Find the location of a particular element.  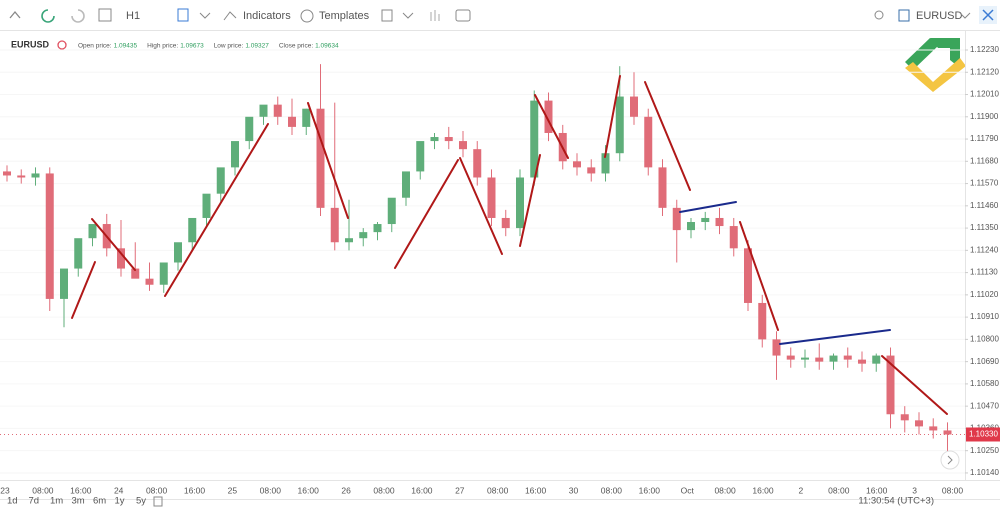

indicators-icon is located at coordinates (230, 16).